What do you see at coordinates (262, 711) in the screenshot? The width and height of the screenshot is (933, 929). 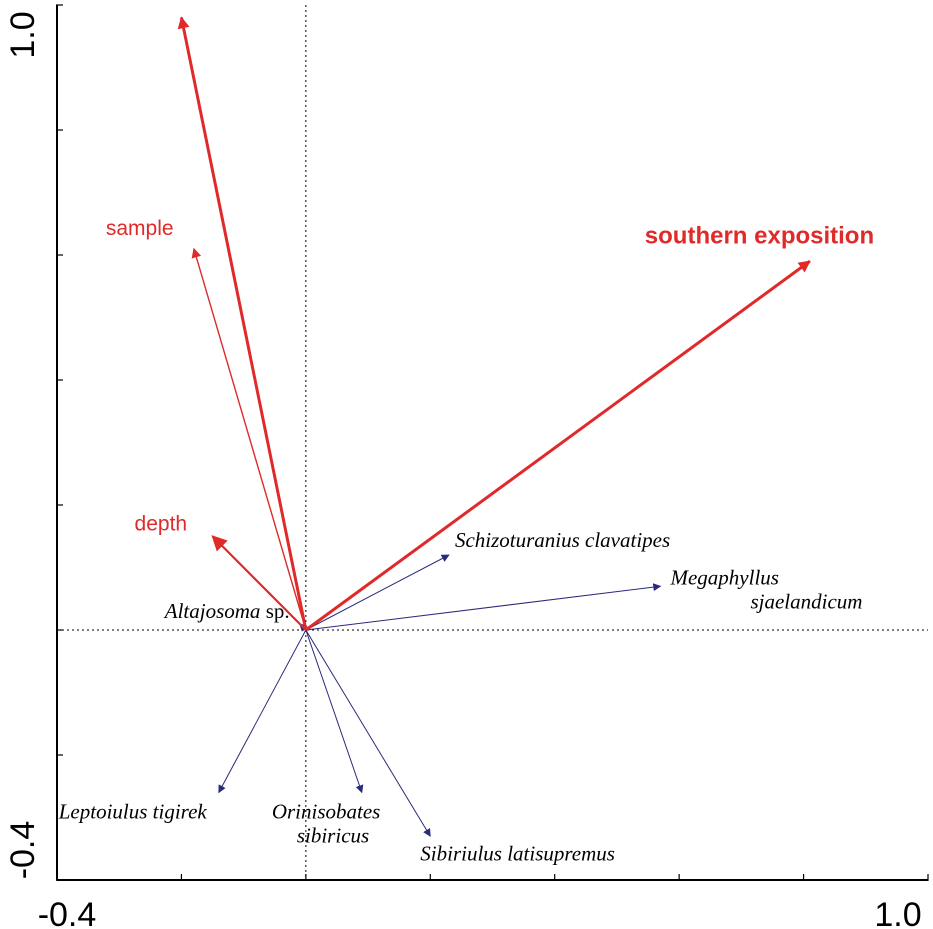 I see `species-arrow-leptoiulus-tigirek` at bounding box center [262, 711].